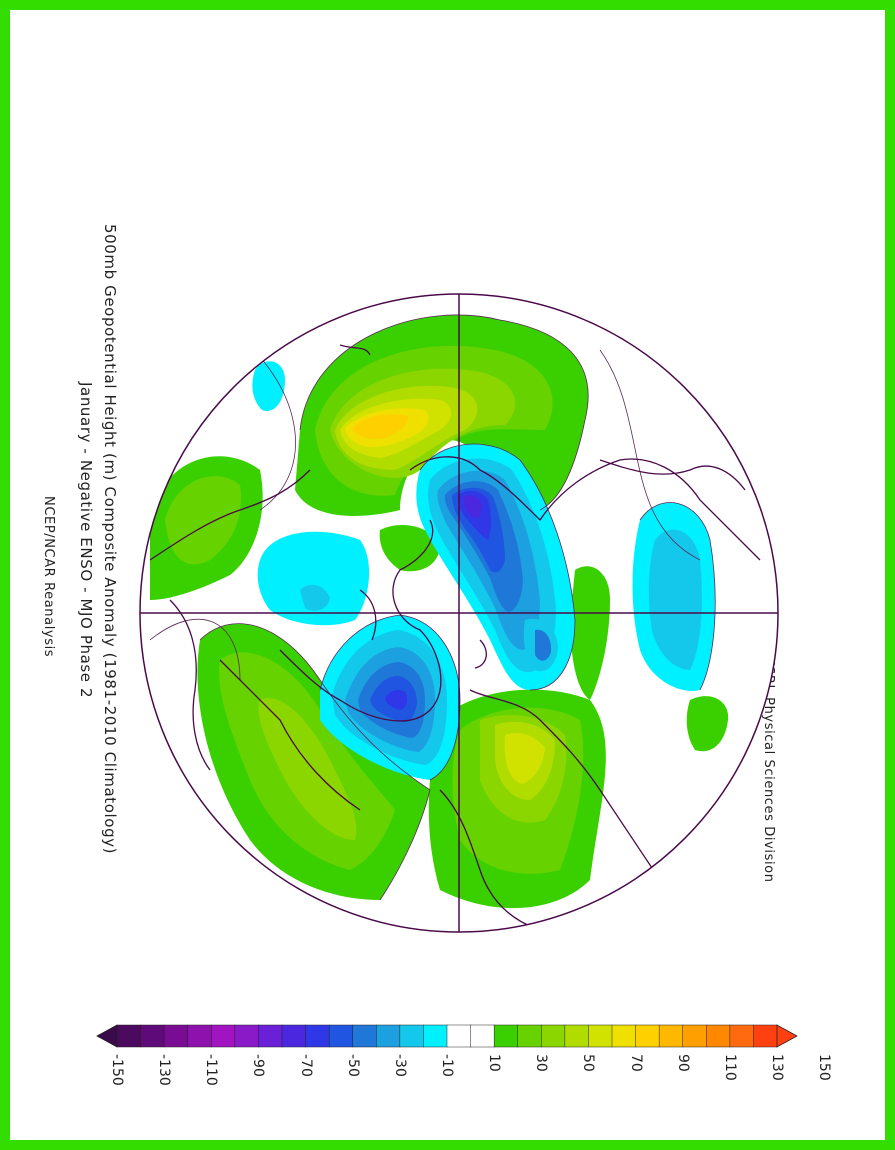  I want to click on colorbar-tick-label: -10, so click(447, 1065).